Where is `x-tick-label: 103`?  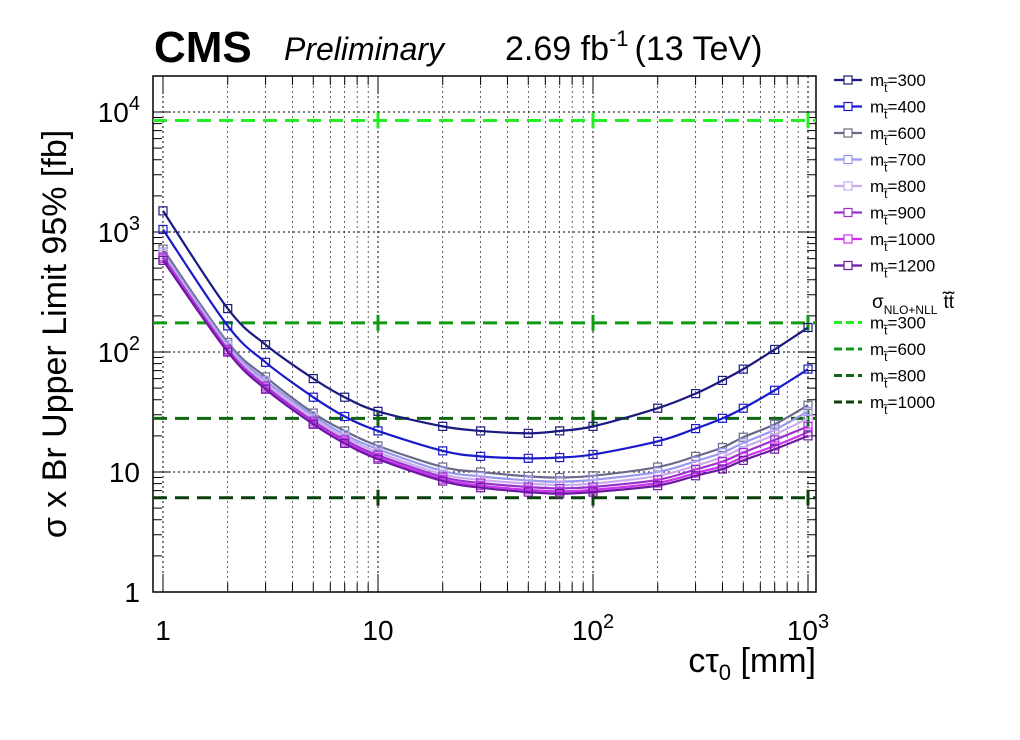
x-tick-label: 103 is located at coordinates (808, 628).